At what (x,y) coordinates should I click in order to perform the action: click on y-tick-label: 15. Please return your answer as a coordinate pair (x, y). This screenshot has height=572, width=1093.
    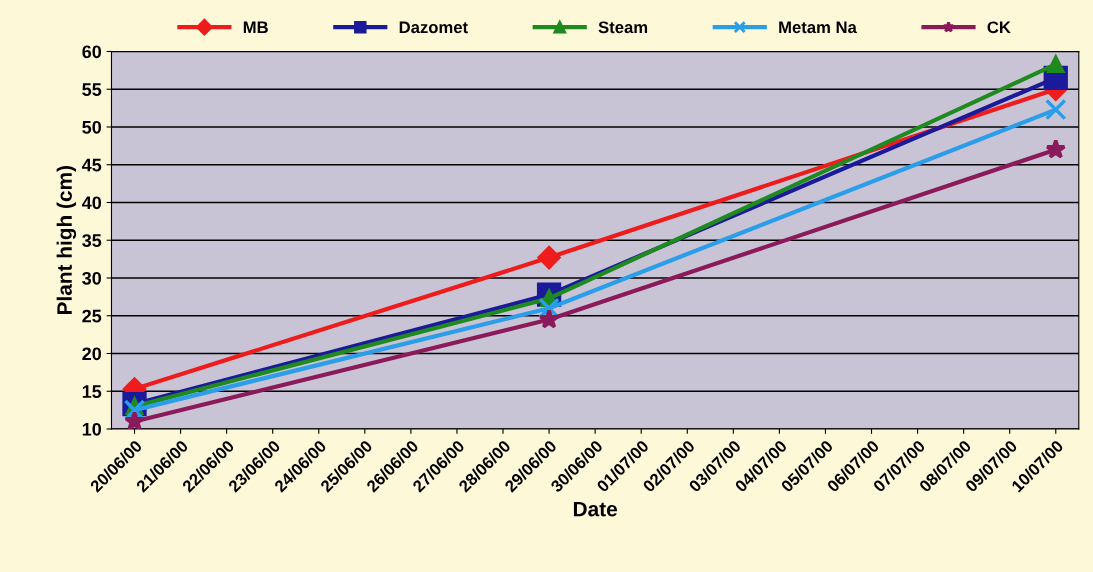
    Looking at the image, I should click on (92, 391).